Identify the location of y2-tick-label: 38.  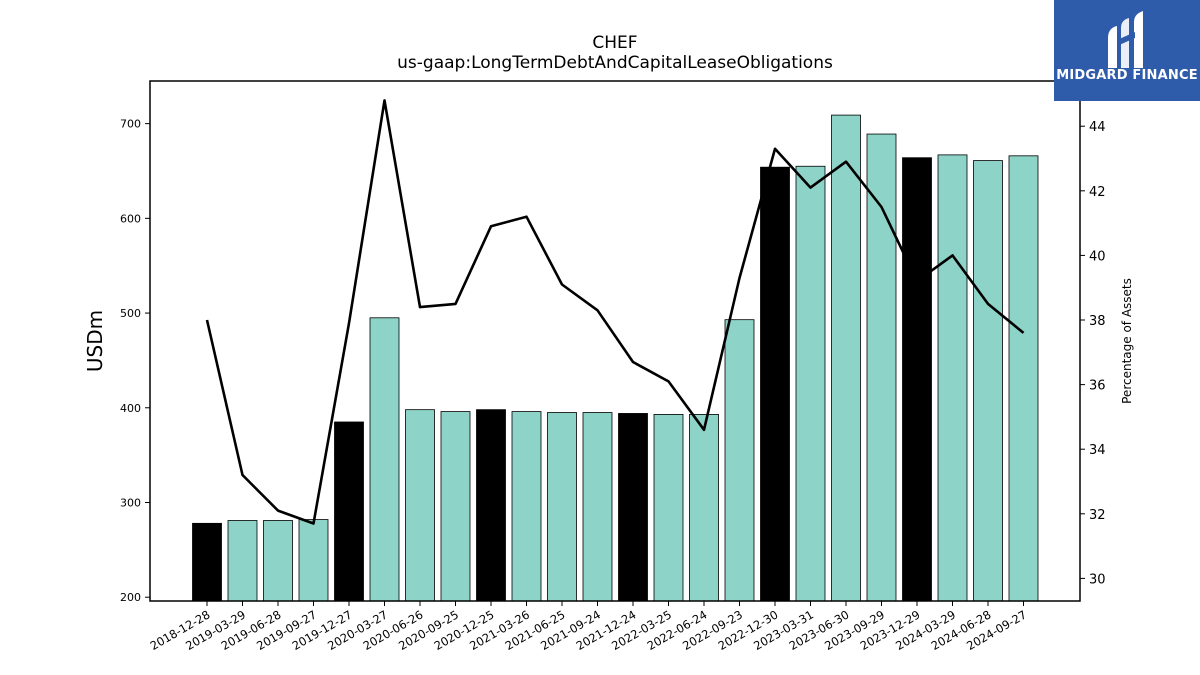
(1097, 321).